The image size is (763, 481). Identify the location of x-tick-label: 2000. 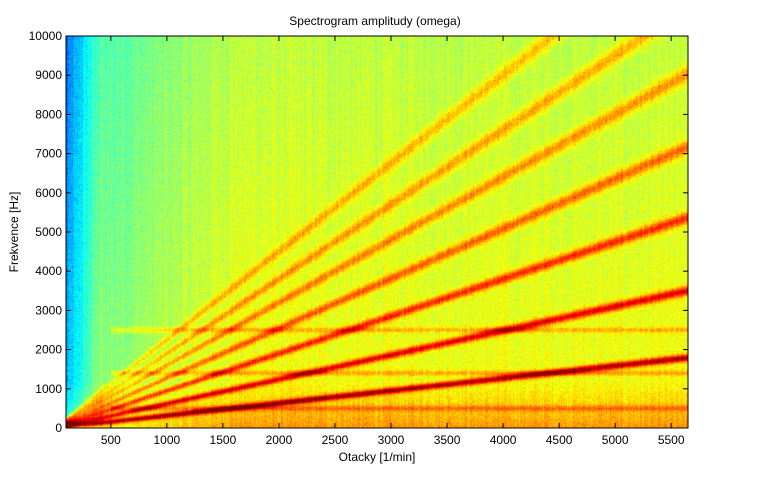
(279, 440).